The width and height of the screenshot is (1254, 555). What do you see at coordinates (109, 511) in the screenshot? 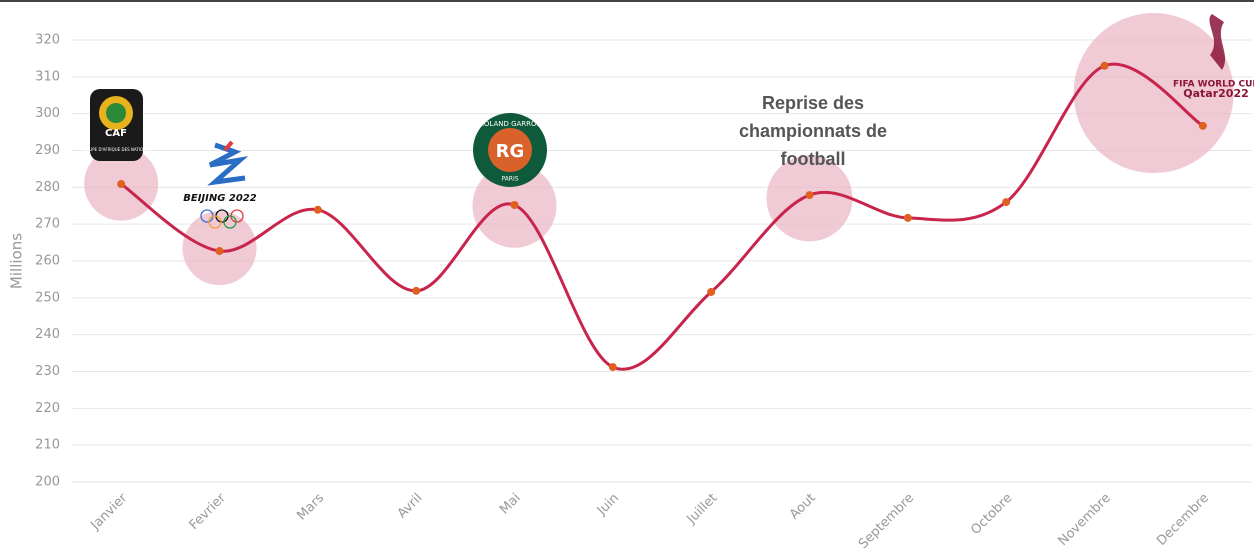
I see `x-tick-label: Janvier` at bounding box center [109, 511].